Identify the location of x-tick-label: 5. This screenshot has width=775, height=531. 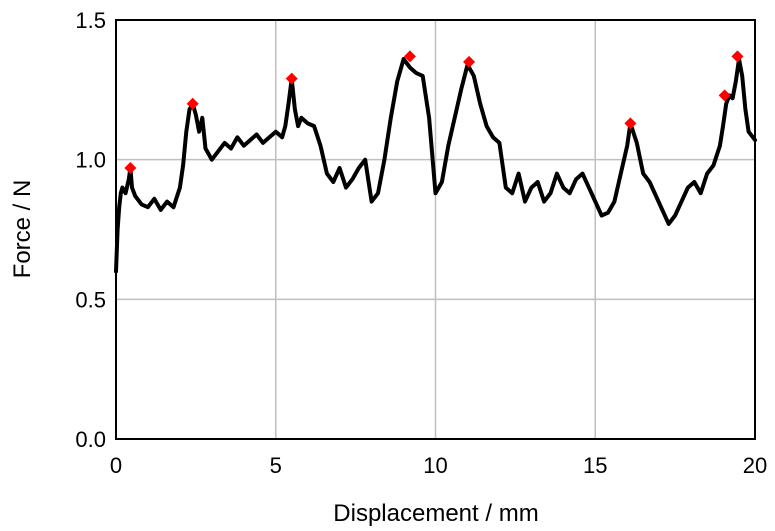
(276, 465).